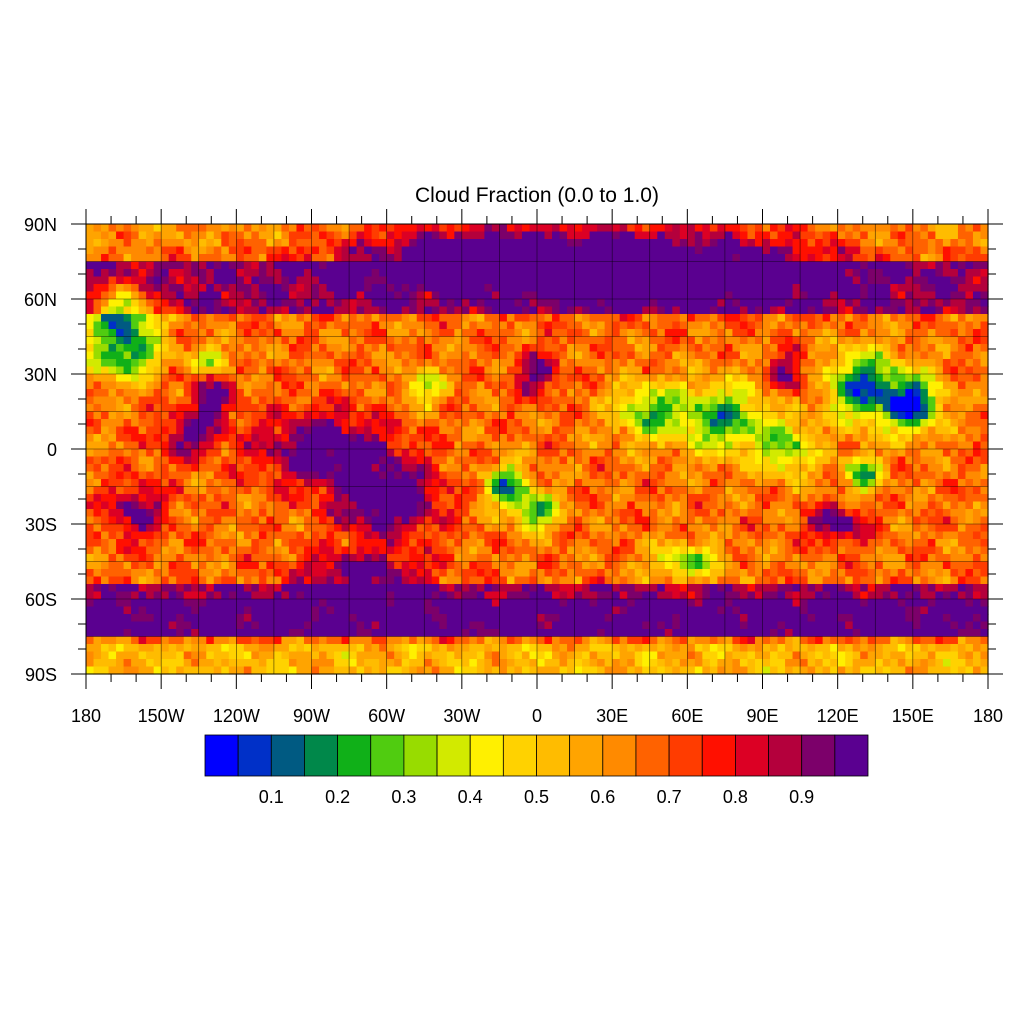 This screenshot has width=1024, height=1024. What do you see at coordinates (40, 225) in the screenshot?
I see `lat-tick-label: 90N` at bounding box center [40, 225].